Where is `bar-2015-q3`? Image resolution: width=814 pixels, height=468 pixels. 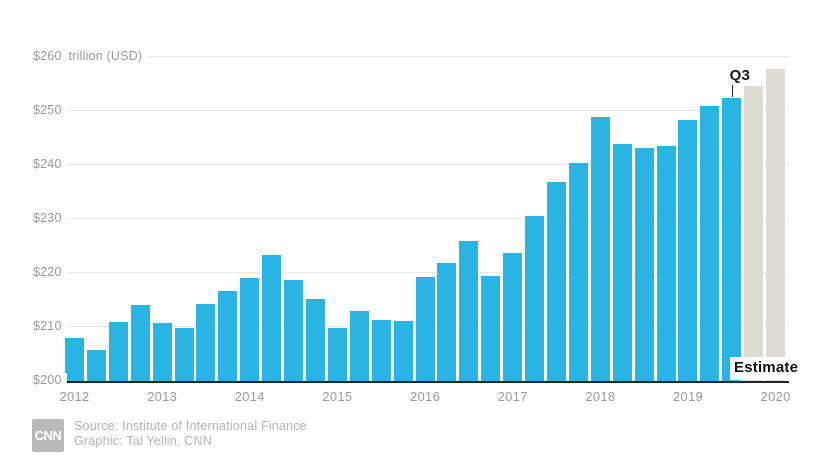
bar-2015-q3 is located at coordinates (381, 350).